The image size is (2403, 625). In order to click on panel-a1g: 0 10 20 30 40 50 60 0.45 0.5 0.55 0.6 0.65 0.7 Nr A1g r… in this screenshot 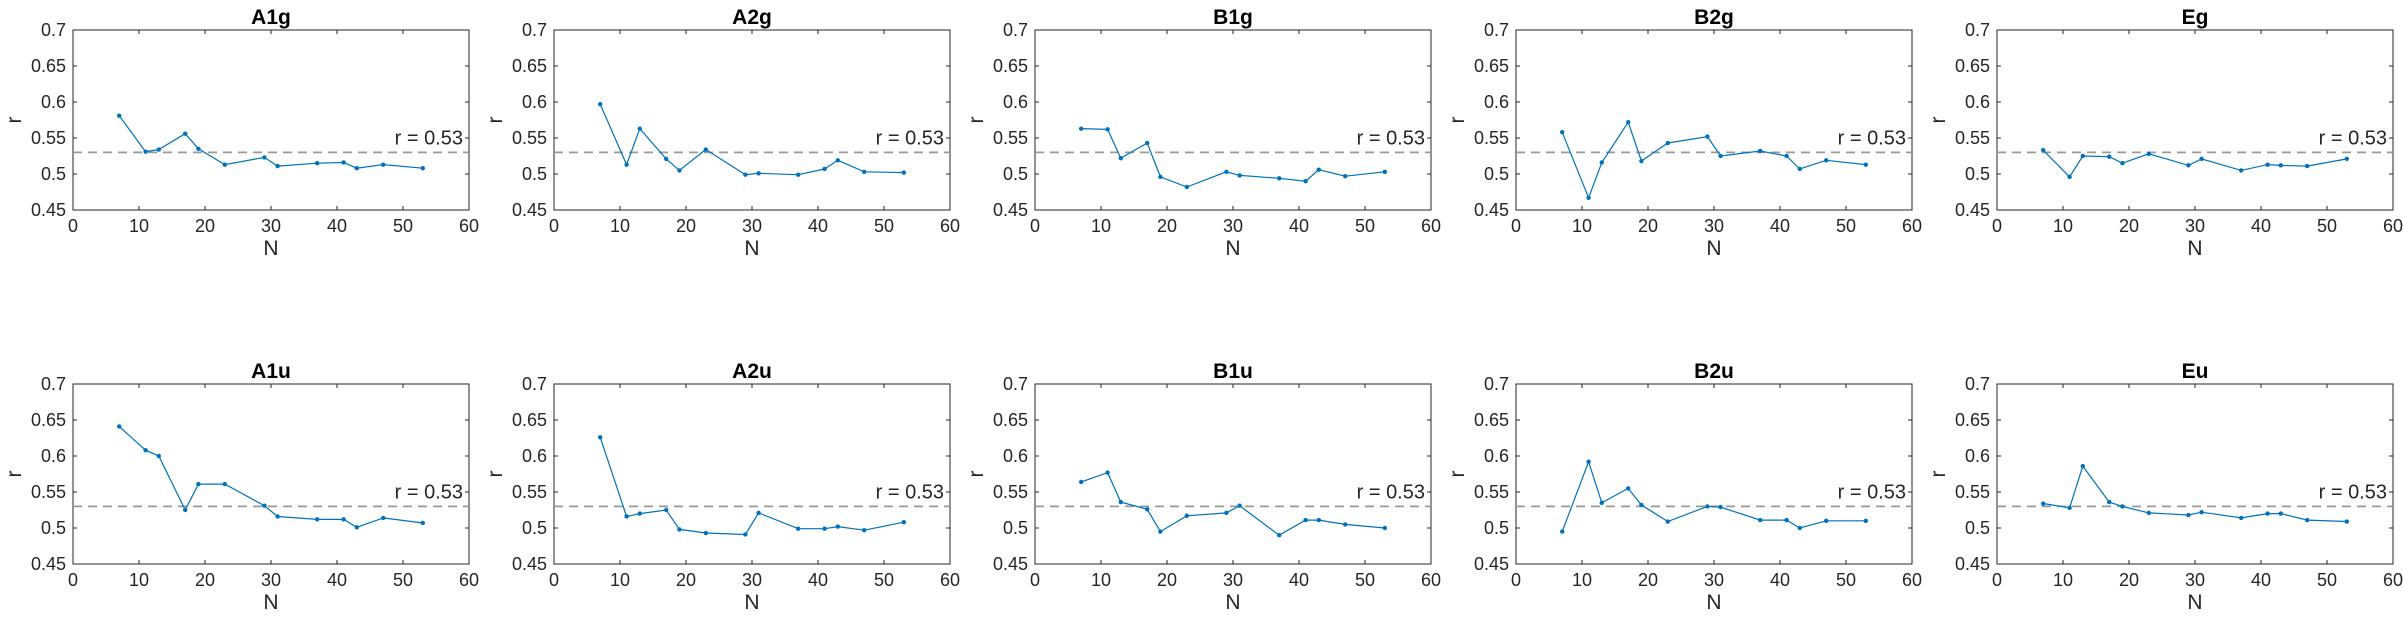, I will do `click(241, 133)`.